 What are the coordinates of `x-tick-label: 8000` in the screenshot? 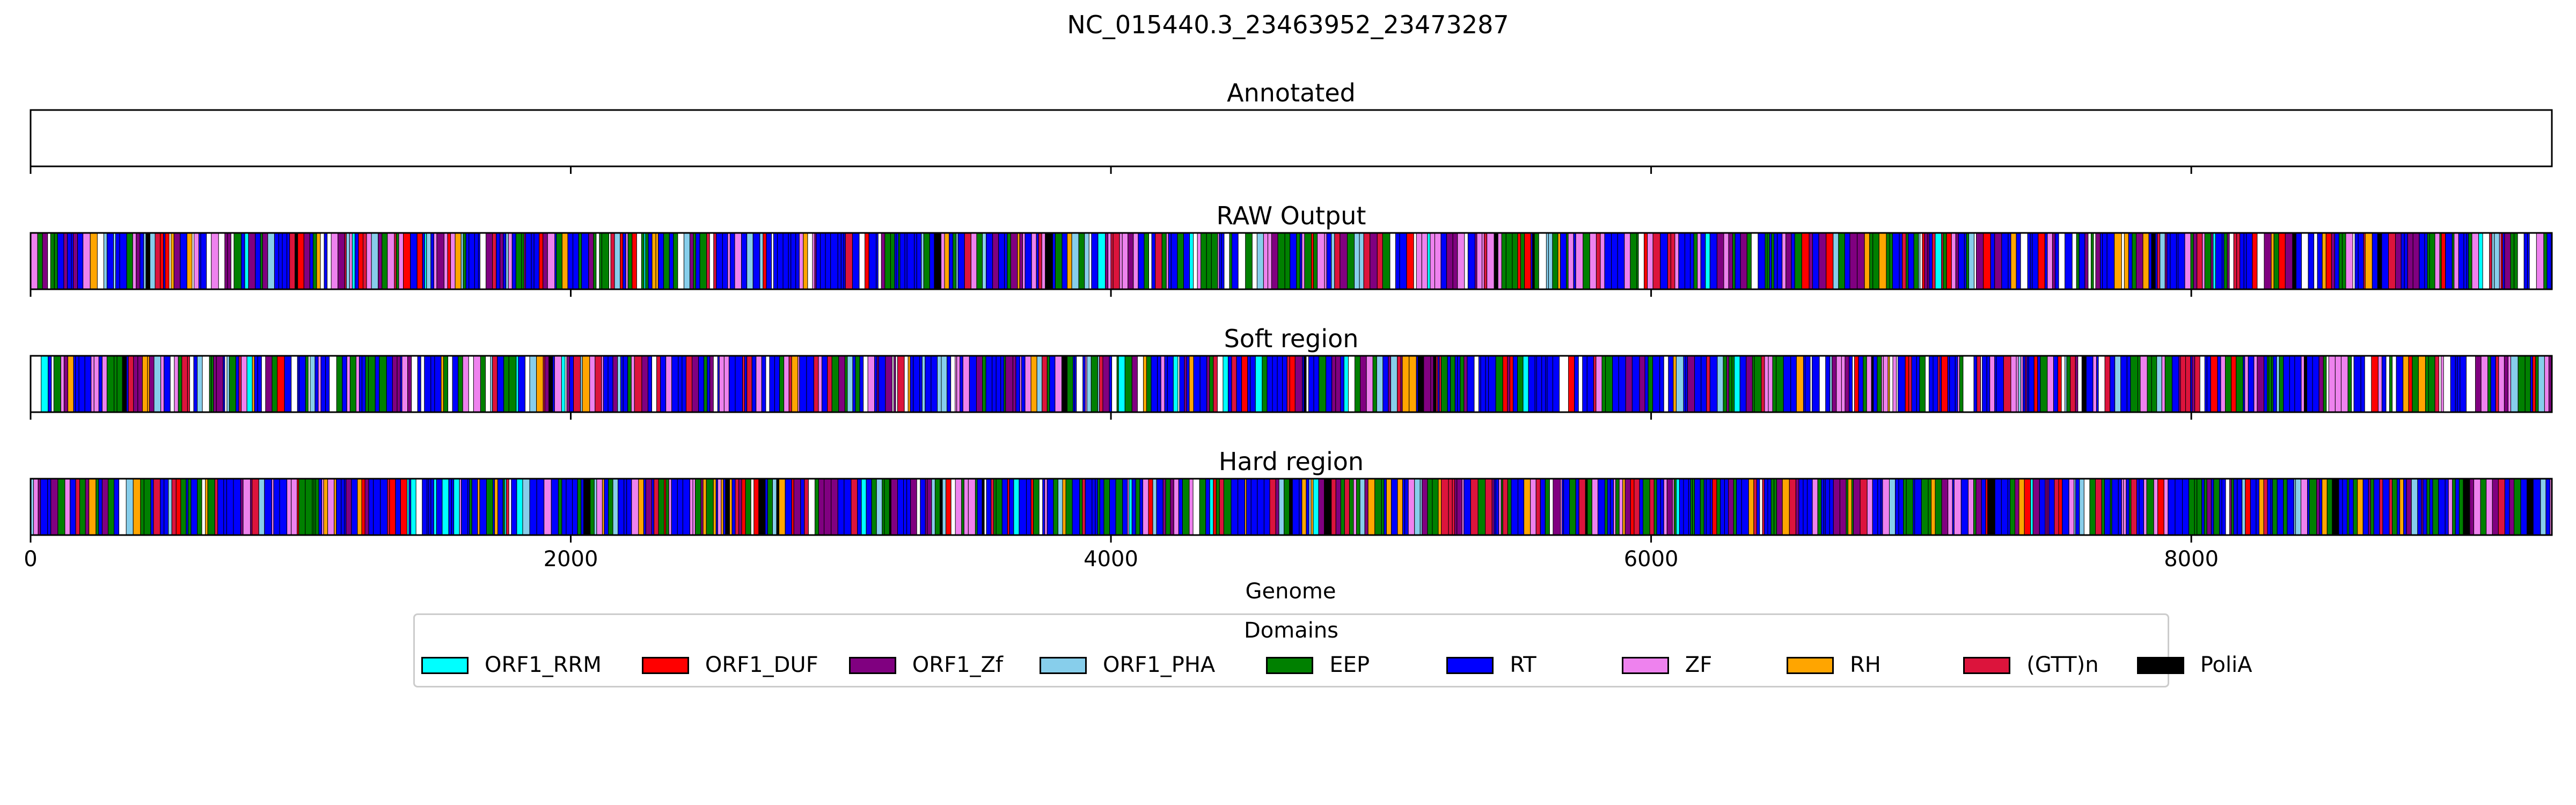 It's located at (2191, 559).